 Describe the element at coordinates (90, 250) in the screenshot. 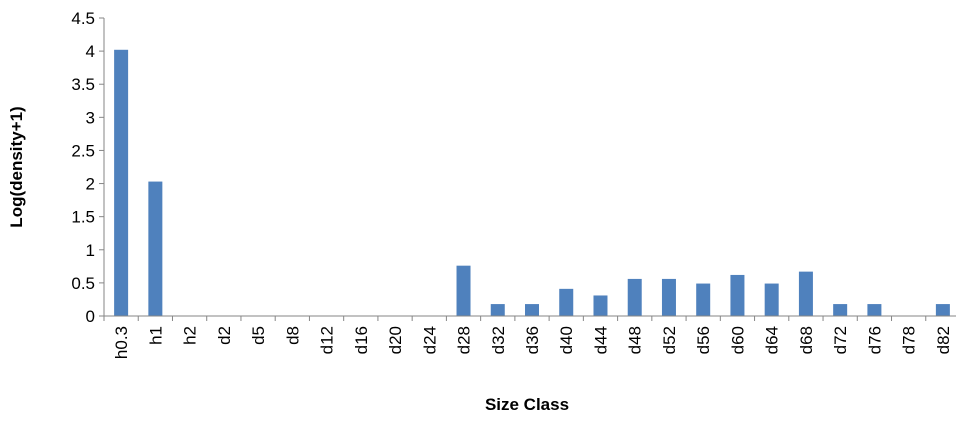

I see `y-tick-label: 1` at that location.